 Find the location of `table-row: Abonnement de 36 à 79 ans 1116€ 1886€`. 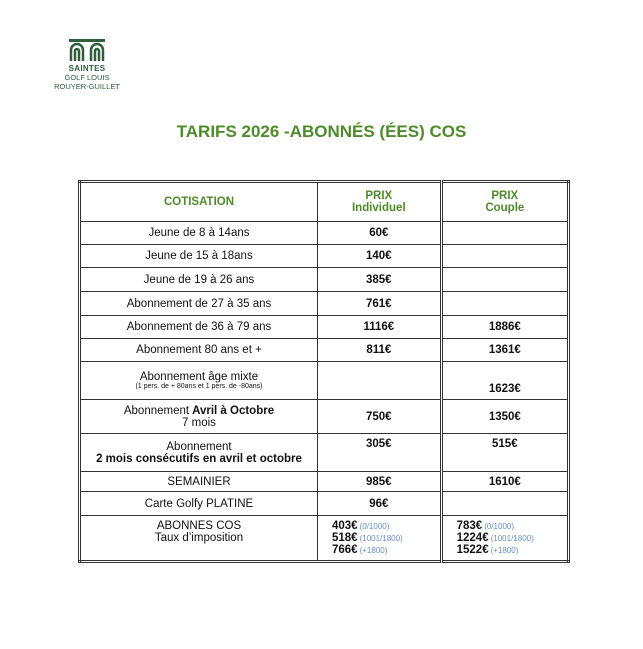

table-row: Abonnement de 36 à 79 ans 1116€ 1886€ is located at coordinates (324, 327).